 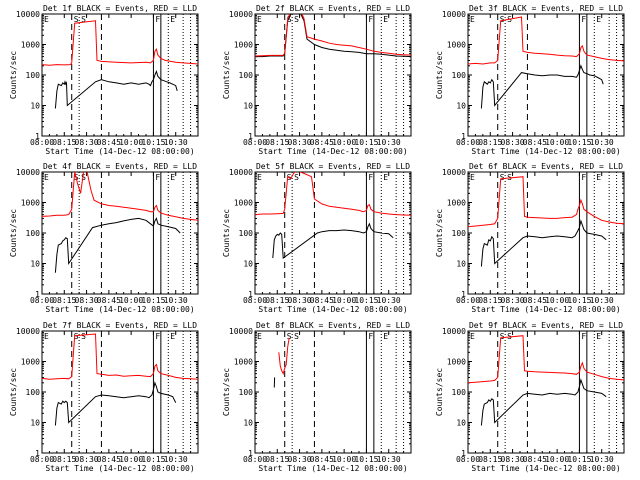 What do you see at coordinates (120, 166) in the screenshot?
I see `chart-title: Det 4f BLACK = Events, RED = LLD` at bounding box center [120, 166].